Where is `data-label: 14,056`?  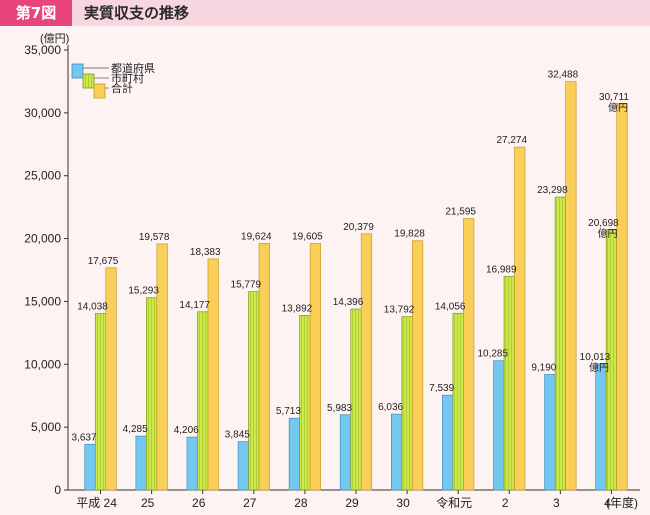 data-label: 14,056 is located at coordinates (450, 306).